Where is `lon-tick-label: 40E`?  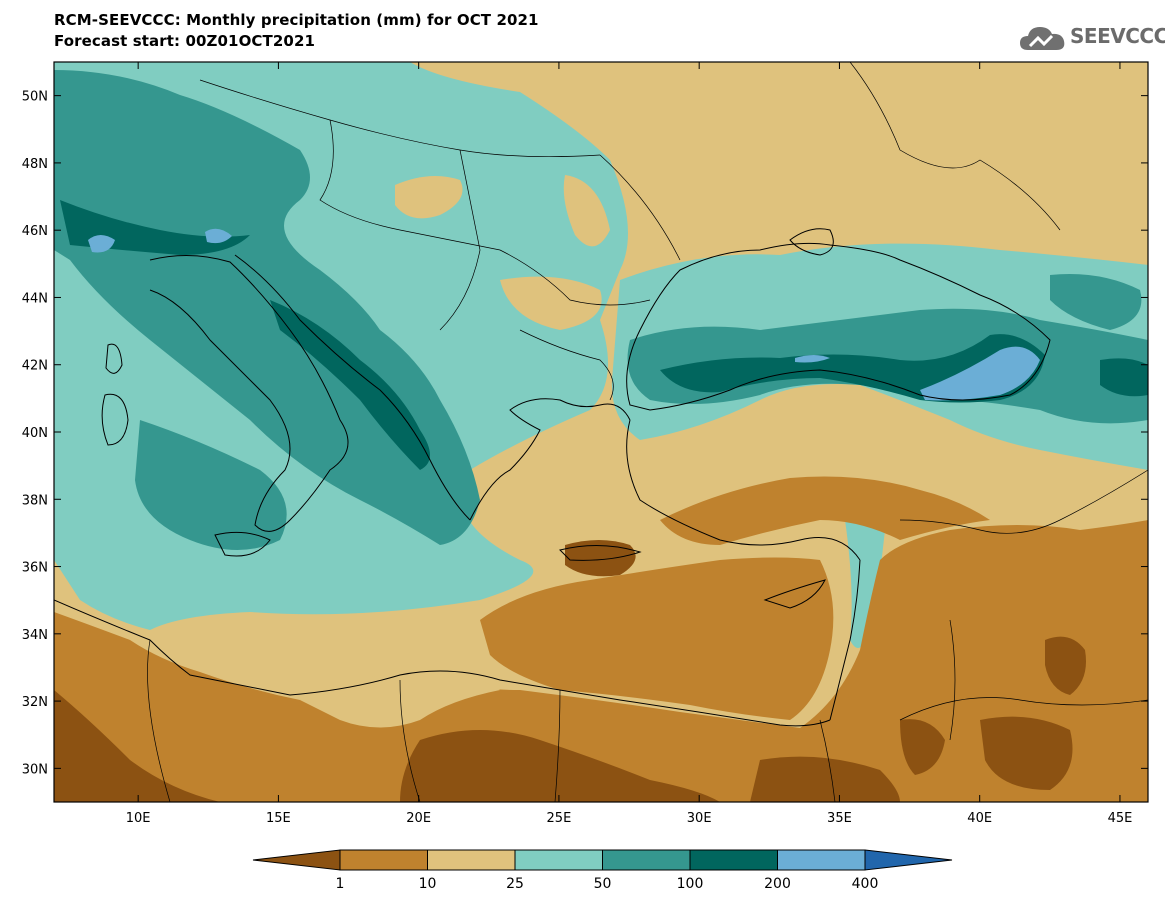
lon-tick-label: 40E is located at coordinates (979, 818).